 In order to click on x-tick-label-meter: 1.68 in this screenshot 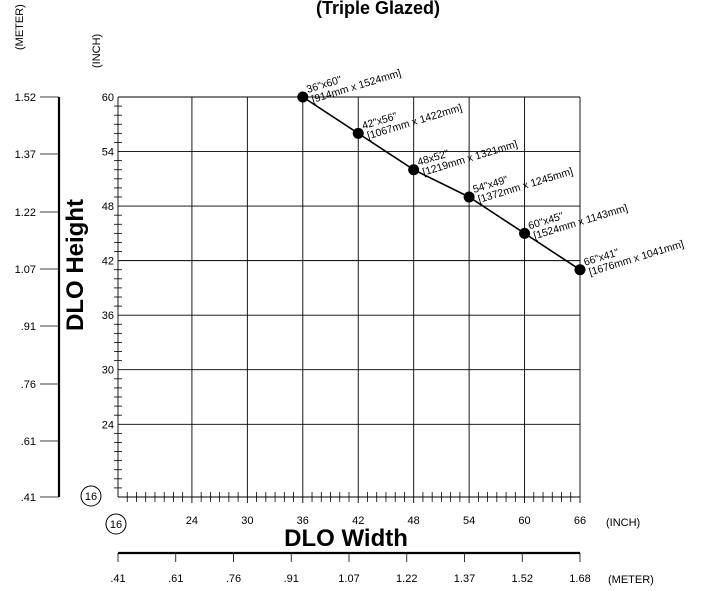, I will do `click(579, 579)`.